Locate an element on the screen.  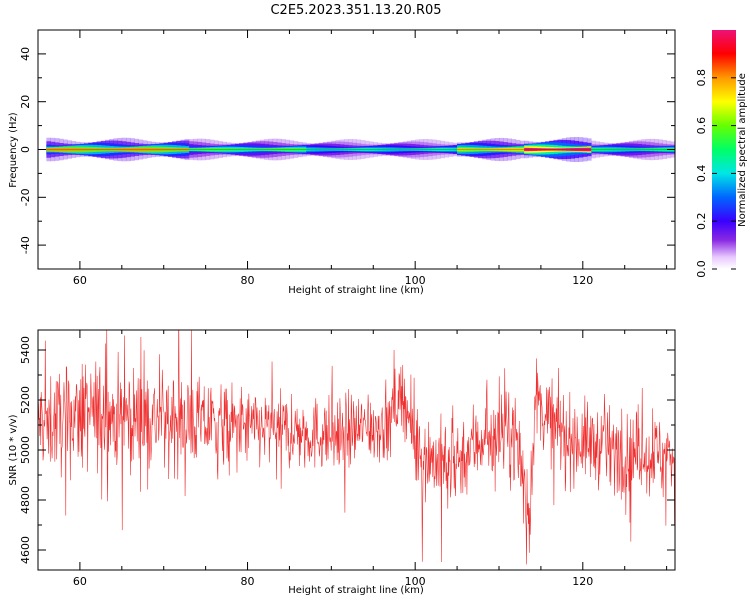
snr-xtick-label: 120 is located at coordinates (582, 581).